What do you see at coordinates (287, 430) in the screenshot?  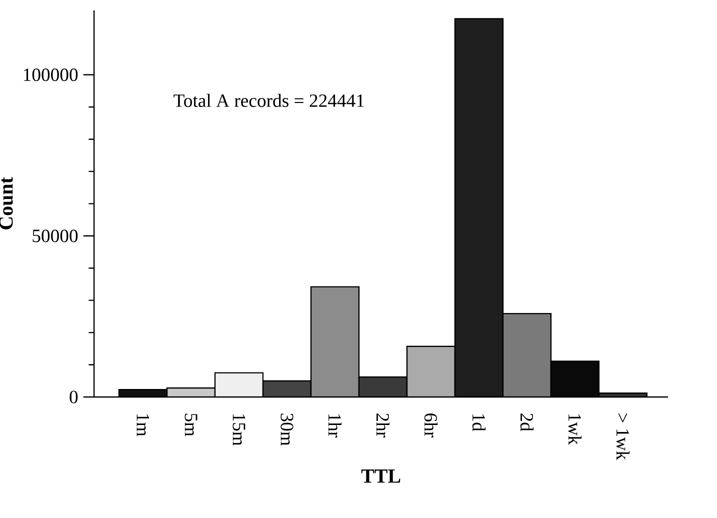 I see `x-tick-label: 30m` at bounding box center [287, 430].